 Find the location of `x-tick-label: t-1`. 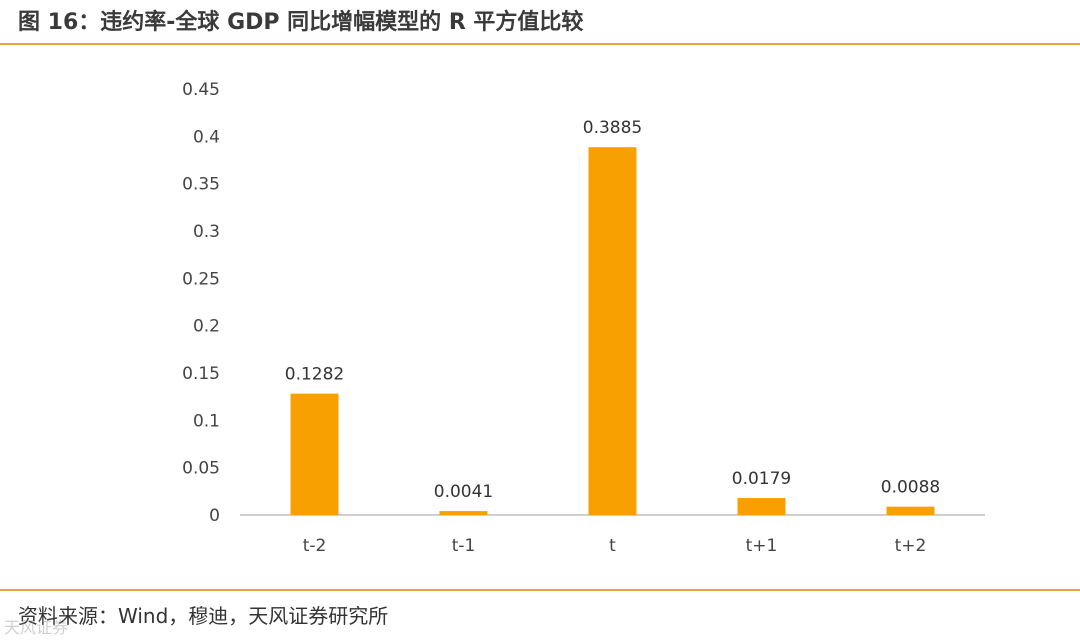

x-tick-label: t-1 is located at coordinates (464, 546).